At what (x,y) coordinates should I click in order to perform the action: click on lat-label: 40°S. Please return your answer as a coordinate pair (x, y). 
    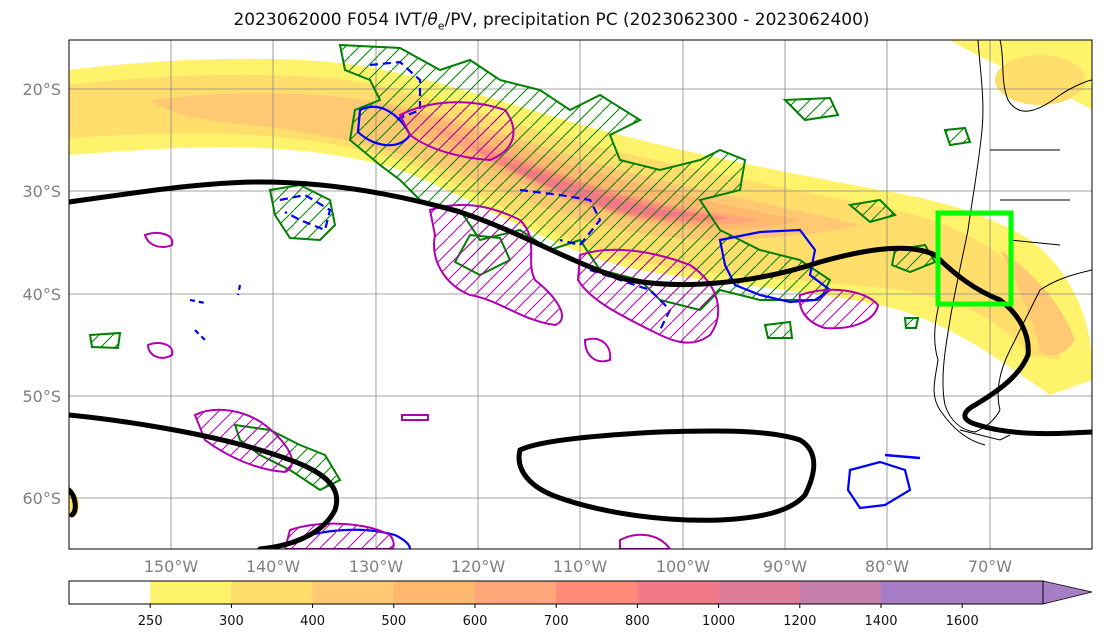
    Looking at the image, I should click on (41, 294).